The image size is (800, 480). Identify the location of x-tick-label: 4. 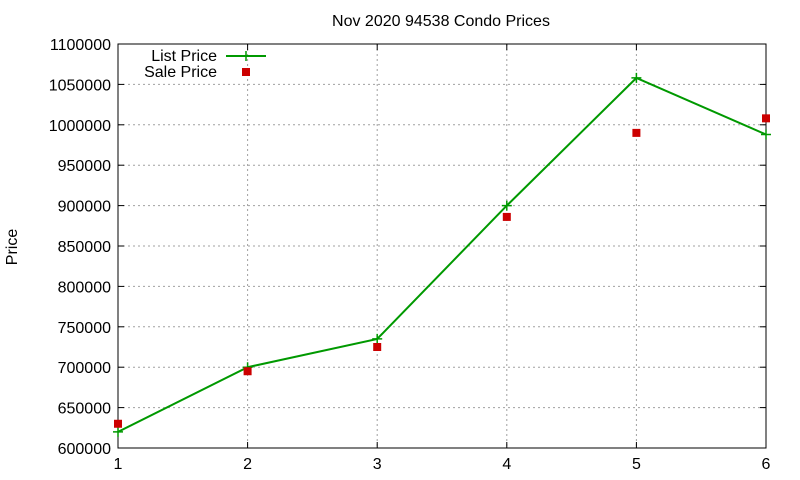
(506, 464).